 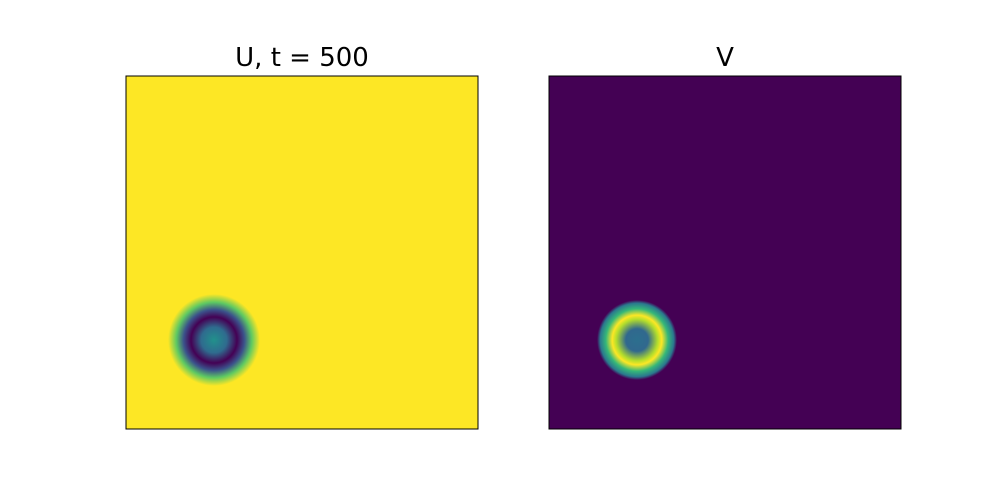 I want to click on heatmap-v-ring, so click(x=637, y=340).